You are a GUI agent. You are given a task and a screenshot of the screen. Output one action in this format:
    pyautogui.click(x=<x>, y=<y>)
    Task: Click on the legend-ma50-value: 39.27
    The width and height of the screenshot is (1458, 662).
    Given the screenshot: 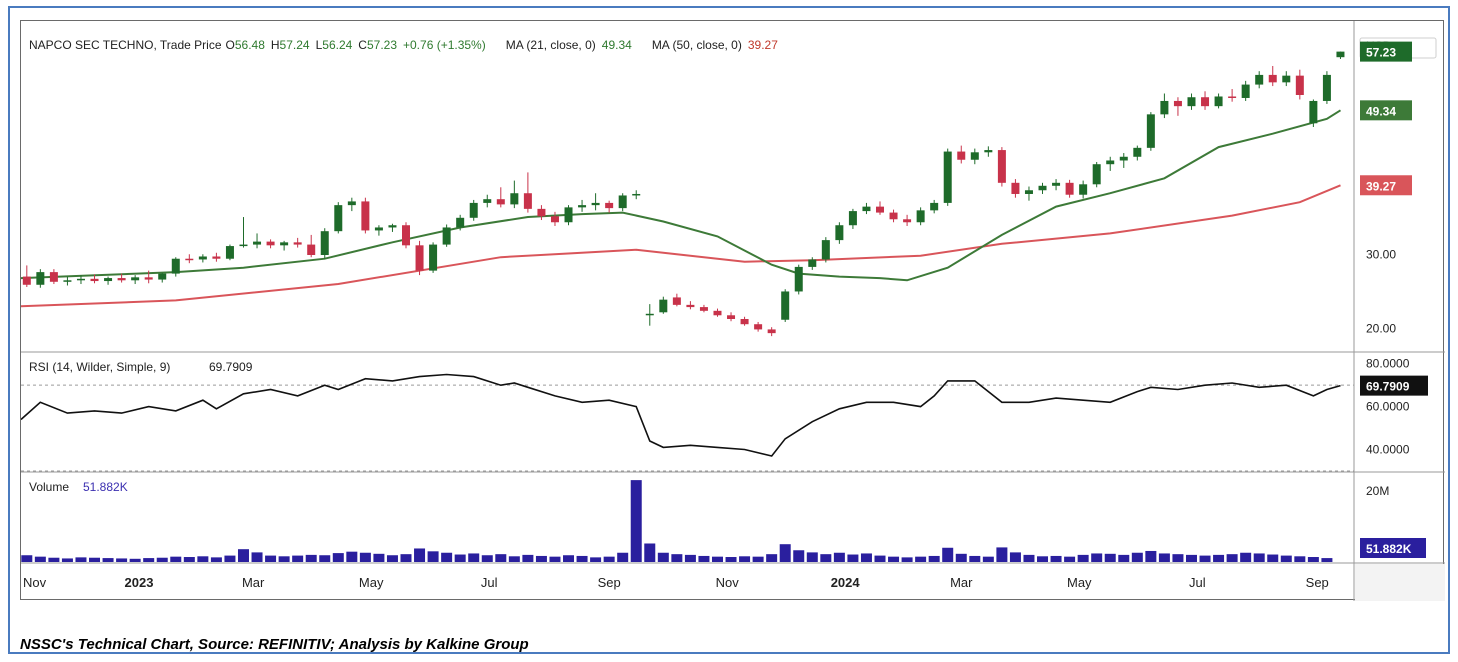 What is the action you would take?
    pyautogui.click(x=763, y=45)
    